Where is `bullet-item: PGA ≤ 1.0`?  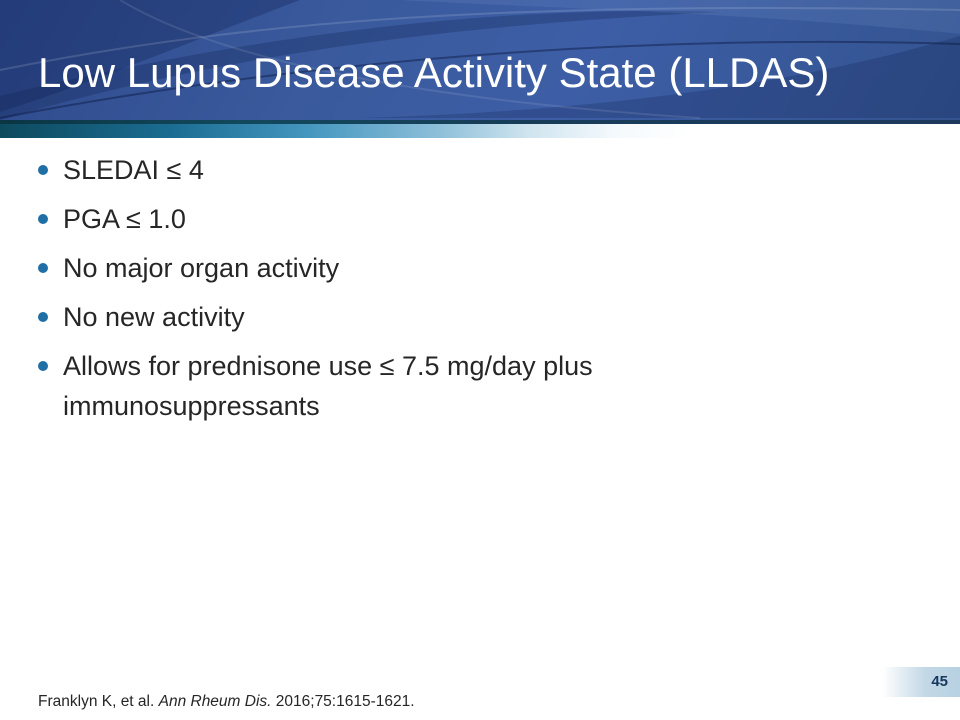 bullet-item: PGA ≤ 1.0 is located at coordinates (468, 219).